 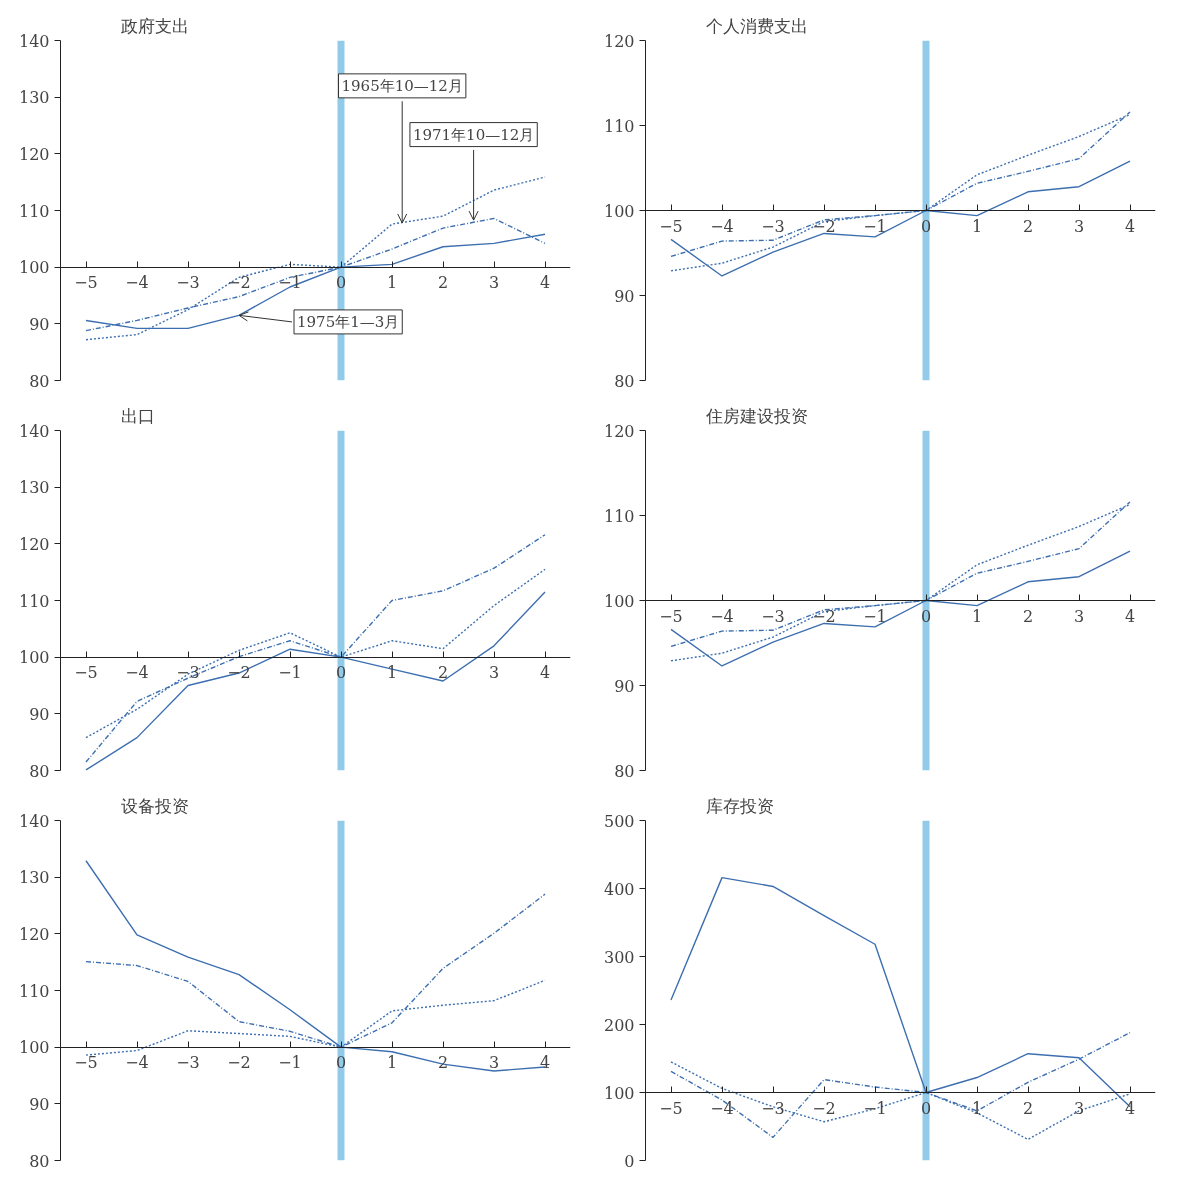 What do you see at coordinates (619, 821) in the screenshot?
I see `y-tick-label: 500` at bounding box center [619, 821].